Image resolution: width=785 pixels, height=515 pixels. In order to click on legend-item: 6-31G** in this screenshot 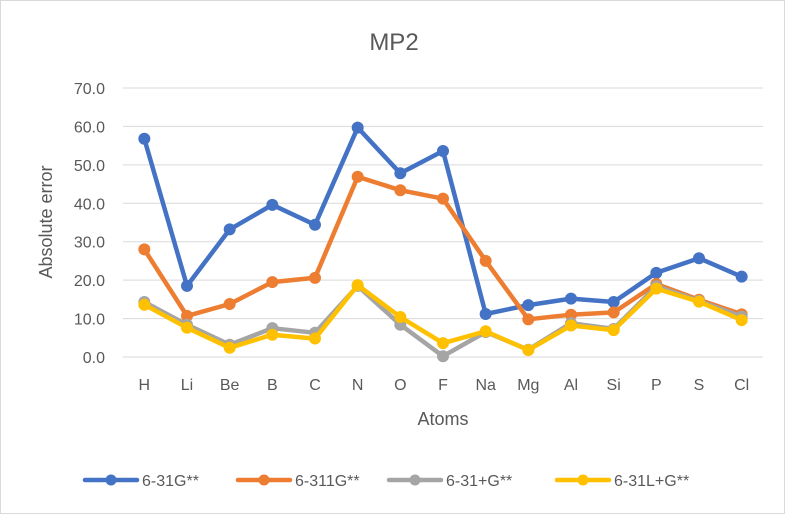, I will do `click(140, 481)`.